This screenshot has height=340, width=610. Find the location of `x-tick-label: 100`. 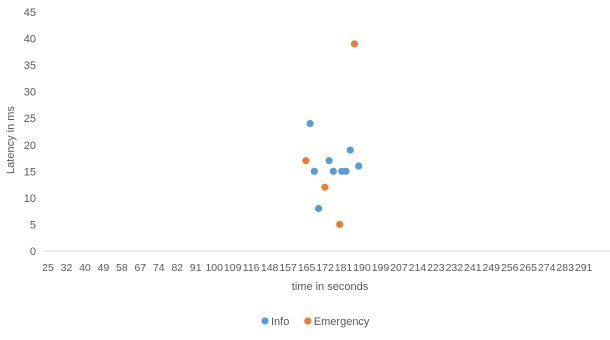

x-tick-label: 100 is located at coordinates (214, 268).